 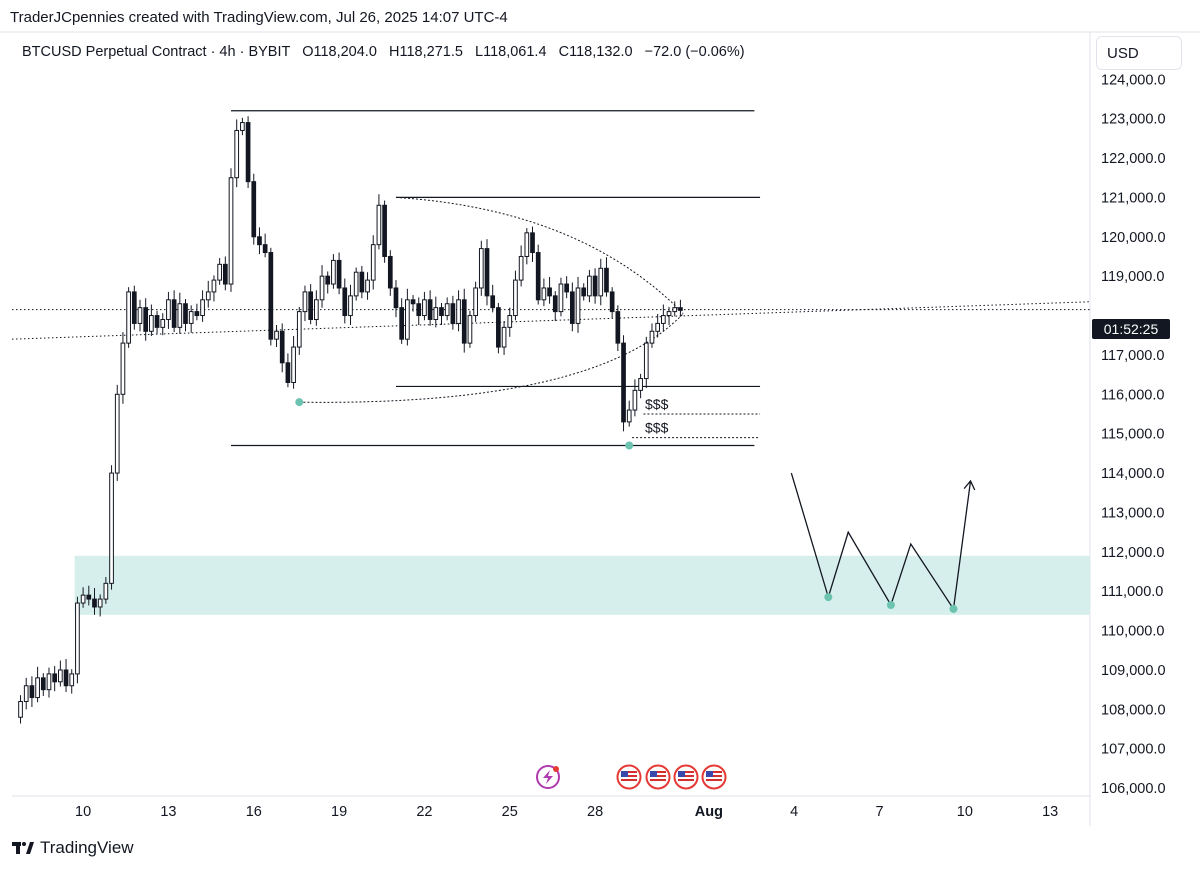 I want to click on y-tick-label: 116,000.0, so click(x=1132, y=395).